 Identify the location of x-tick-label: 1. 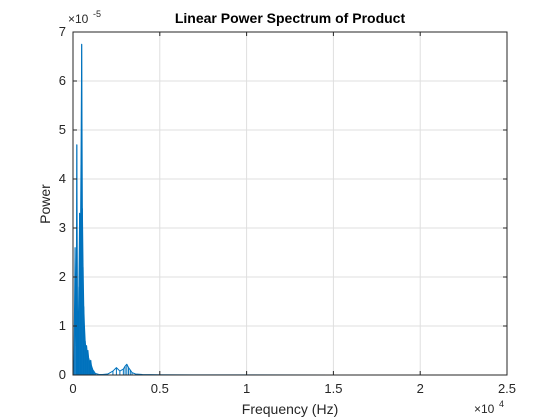
(246, 388).